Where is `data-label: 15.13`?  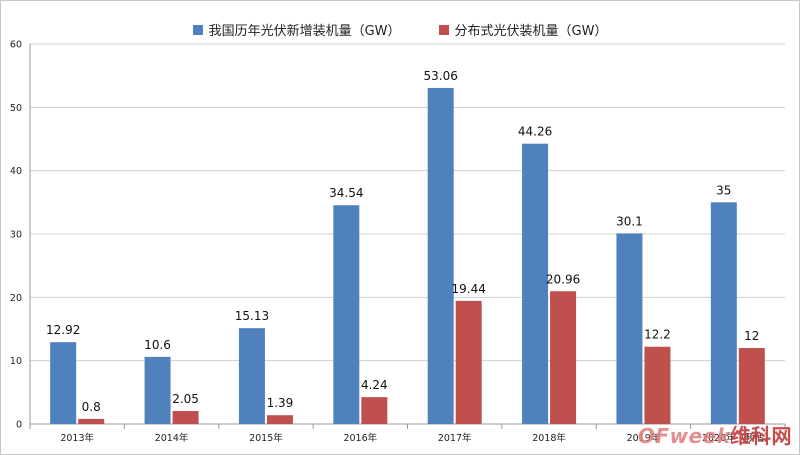
data-label: 15.13 is located at coordinates (252, 316).